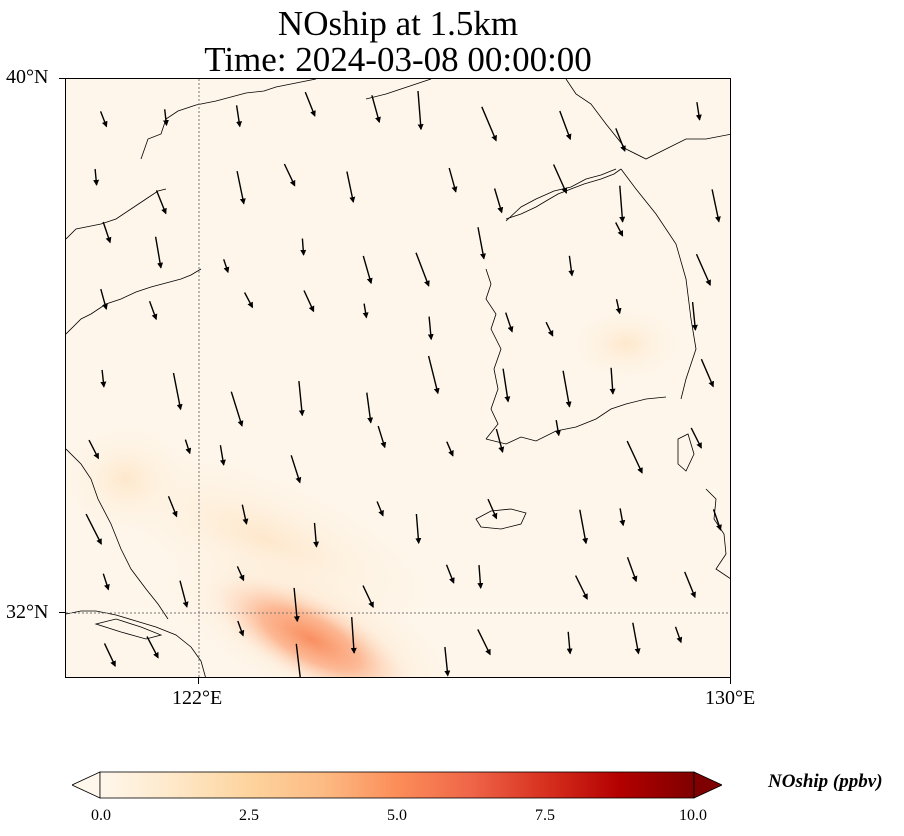 The image size is (904, 836). What do you see at coordinates (501, 519) in the screenshot?
I see `coastline-jeju` at bounding box center [501, 519].